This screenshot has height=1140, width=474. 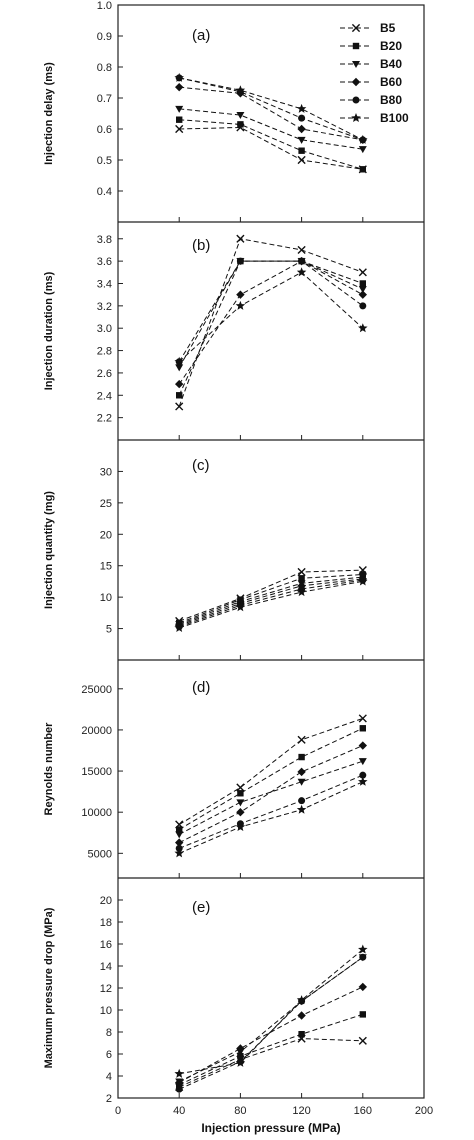 I want to click on y-axis-label: Injection quantity (mg), so click(x=49, y=550).